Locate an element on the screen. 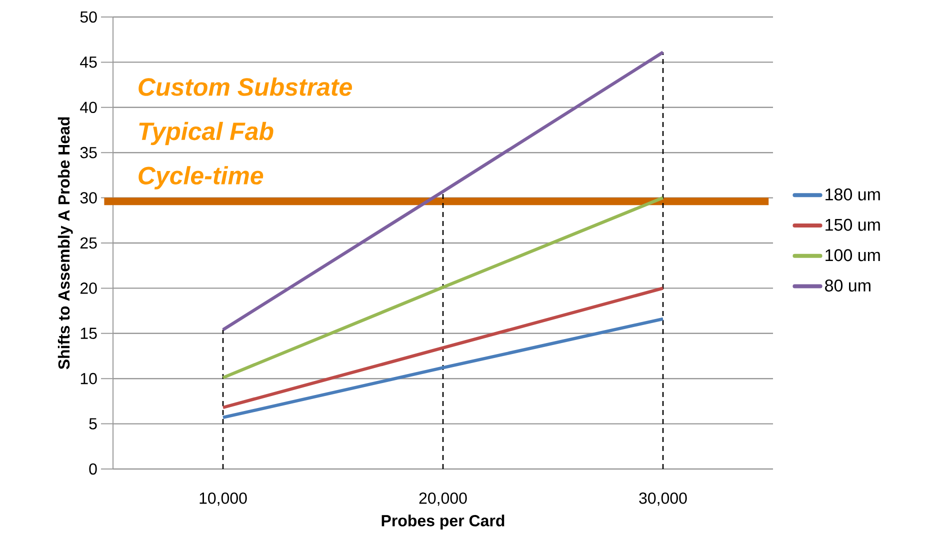 The image size is (947, 556). x-axis-title: Probes per Card is located at coordinates (443, 522).